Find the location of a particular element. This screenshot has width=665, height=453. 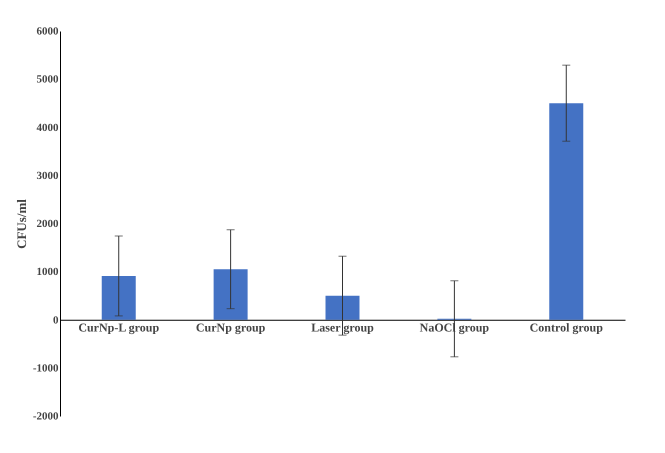

x-tick-label: CurNp-L group is located at coordinates (119, 327).